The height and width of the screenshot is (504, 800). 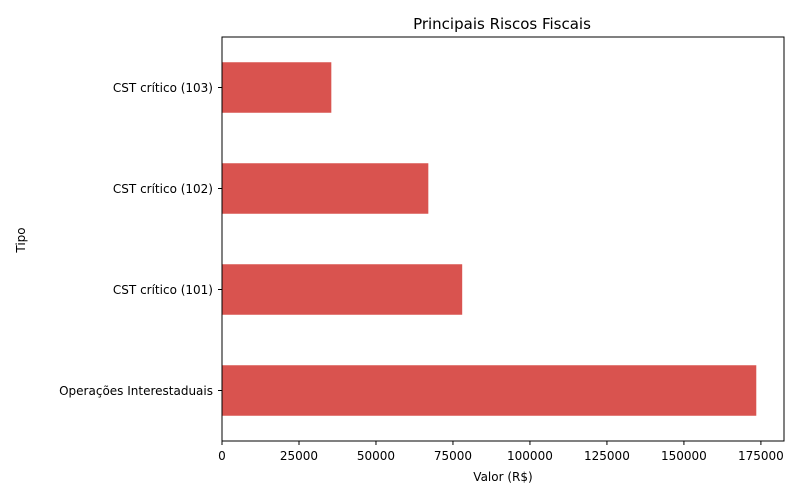 I want to click on x-axis-label: Valor (R$), so click(x=502, y=477).